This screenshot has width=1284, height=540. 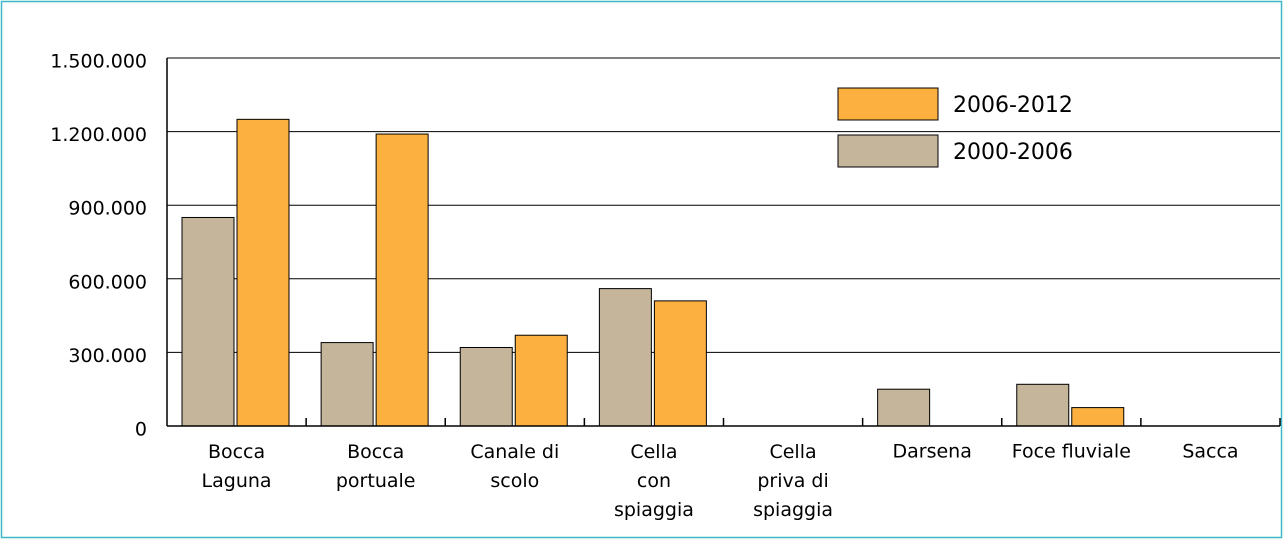 What do you see at coordinates (1210, 452) in the screenshot?
I see `x-tick-label: Sacca` at bounding box center [1210, 452].